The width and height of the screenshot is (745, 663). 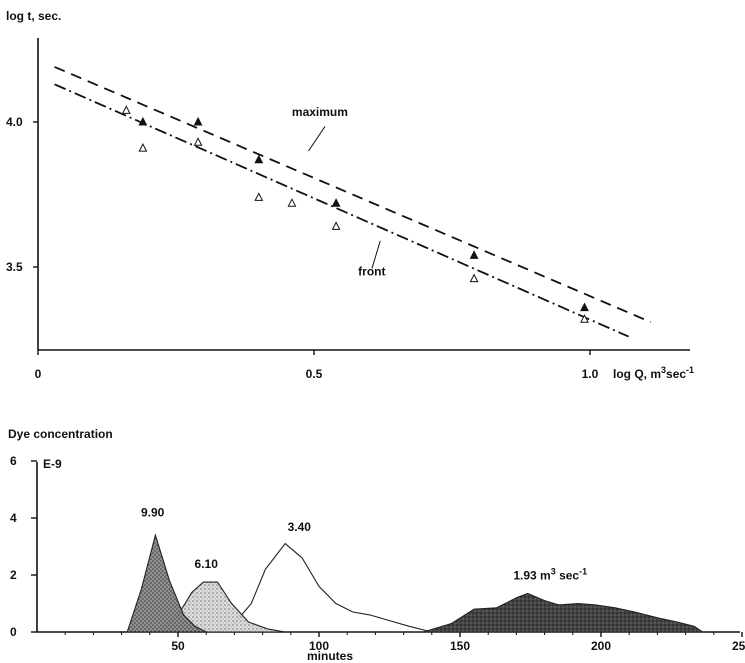 I want to click on top-annotations: maximum front, so click(x=339, y=192).